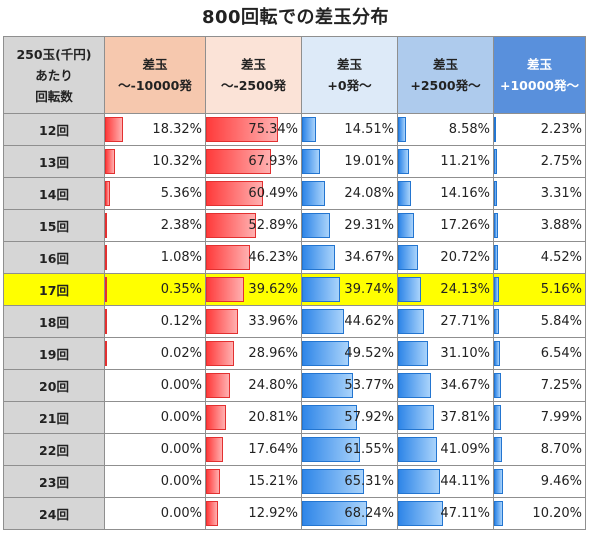 This screenshot has height=542, width=591. Describe the element at coordinates (54, 449) in the screenshot. I see `row-label: 22回` at that location.